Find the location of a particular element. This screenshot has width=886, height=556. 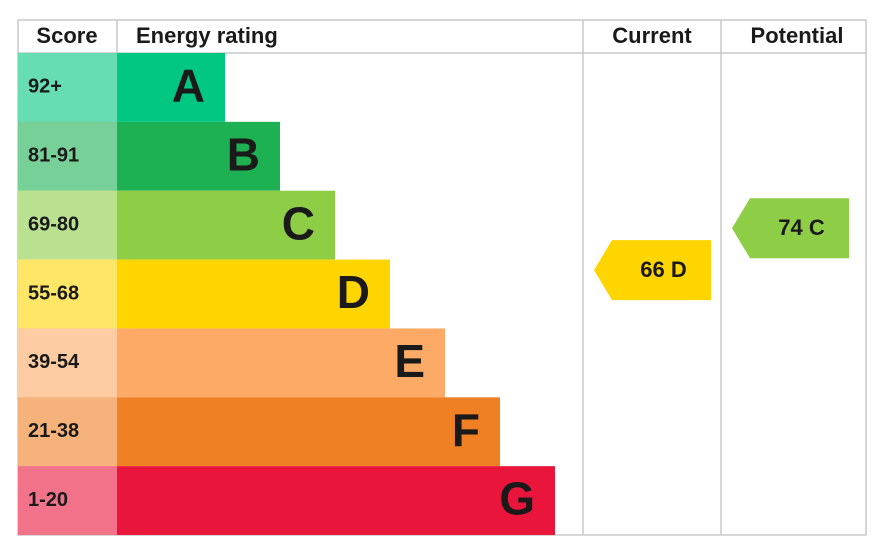

band-letter: E is located at coordinates (409, 361).